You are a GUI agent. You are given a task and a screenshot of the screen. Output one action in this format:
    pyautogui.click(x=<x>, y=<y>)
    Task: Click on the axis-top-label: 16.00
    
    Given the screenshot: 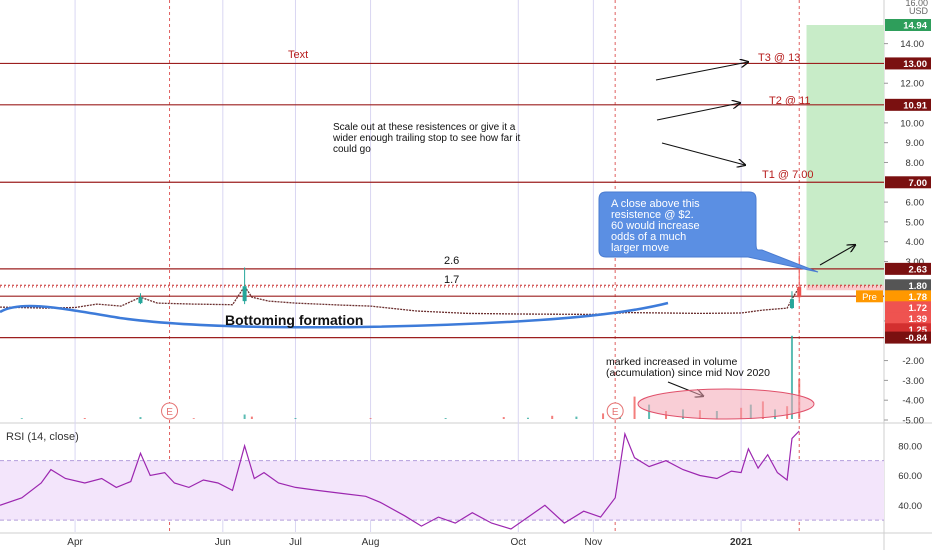 What is the action you would take?
    pyautogui.click(x=916, y=4)
    